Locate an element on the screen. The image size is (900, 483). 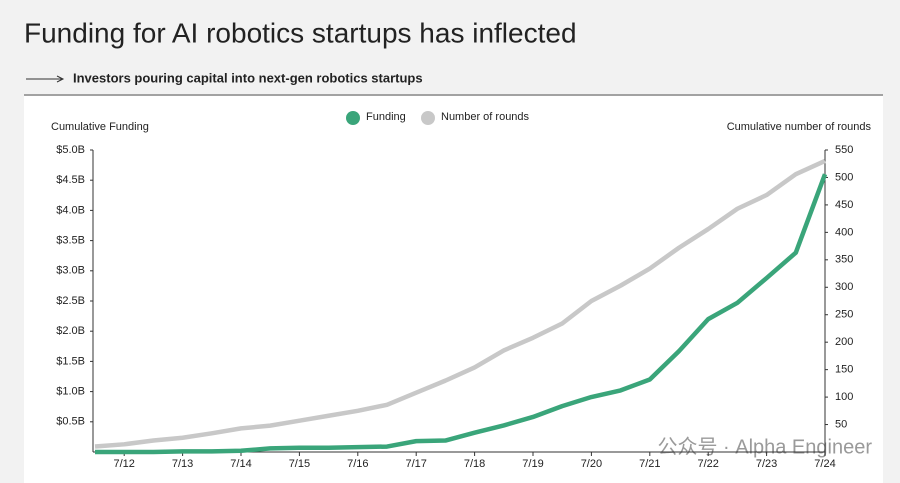
y2-tick-label: 500 is located at coordinates (844, 177).